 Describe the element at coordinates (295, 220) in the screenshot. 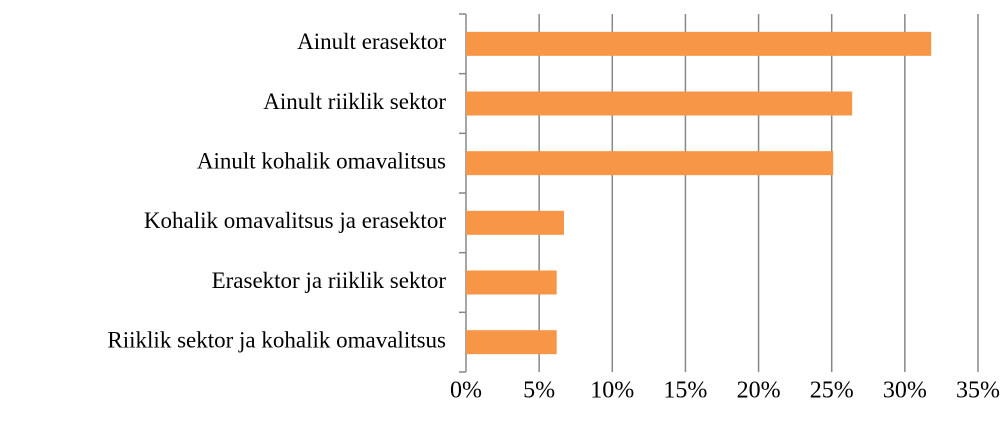

I see `y-tick-label: Kohalik omavalitsus ja erasektor` at that location.